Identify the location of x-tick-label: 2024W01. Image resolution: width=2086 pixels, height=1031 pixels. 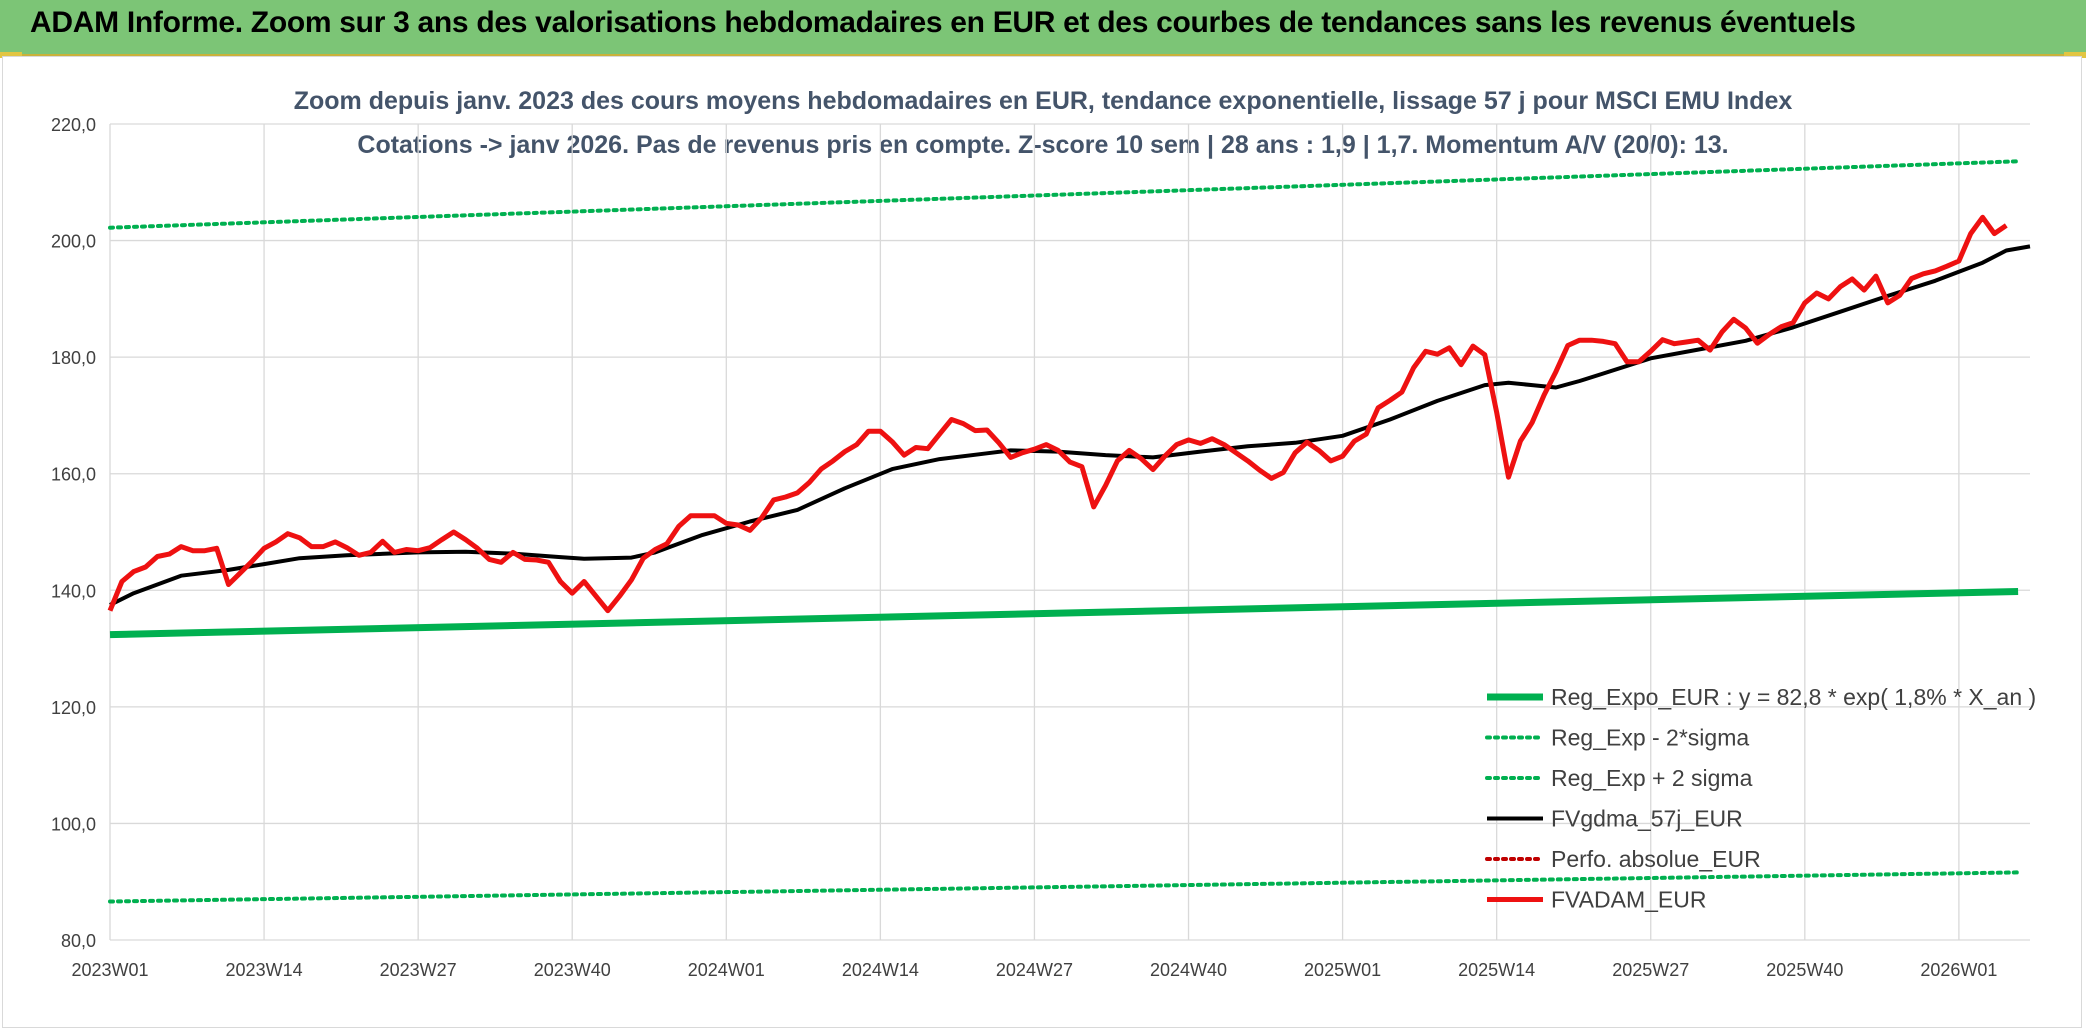
(726, 970).